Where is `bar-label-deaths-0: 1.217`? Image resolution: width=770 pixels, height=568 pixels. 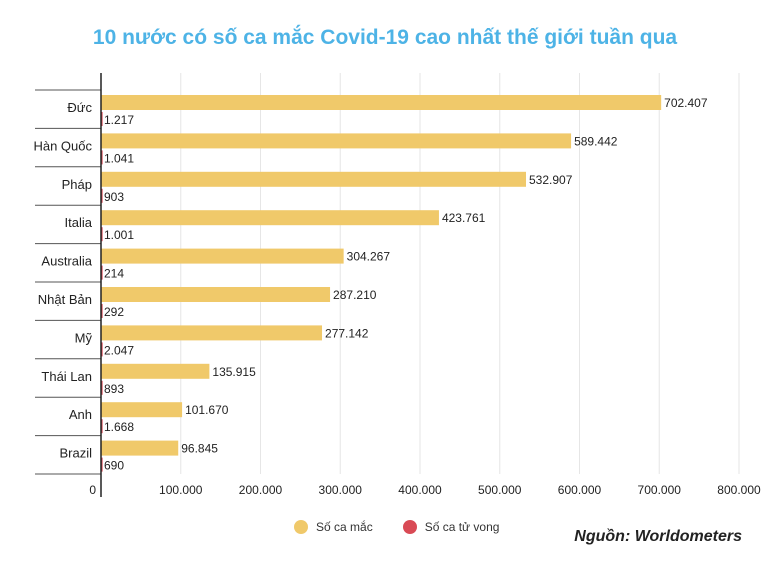
bar-label-deaths-0: 1.217 is located at coordinates (119, 120).